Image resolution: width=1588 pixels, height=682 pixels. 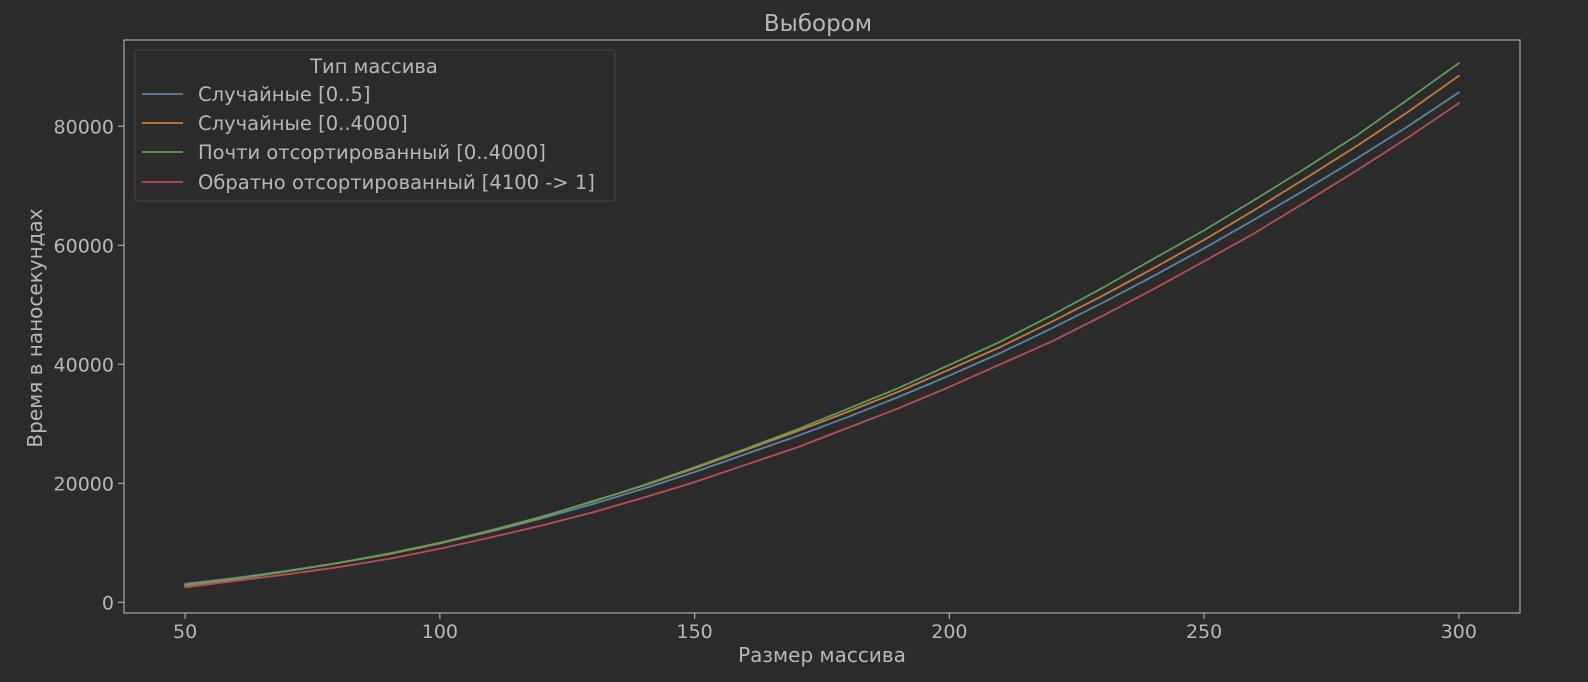 What do you see at coordinates (694, 632) in the screenshot?
I see `x-tick-label: 150` at bounding box center [694, 632].